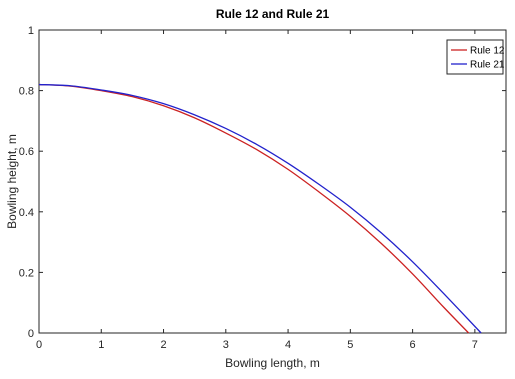  What do you see at coordinates (39, 345) in the screenshot?
I see `x-tick-label: 0` at bounding box center [39, 345].